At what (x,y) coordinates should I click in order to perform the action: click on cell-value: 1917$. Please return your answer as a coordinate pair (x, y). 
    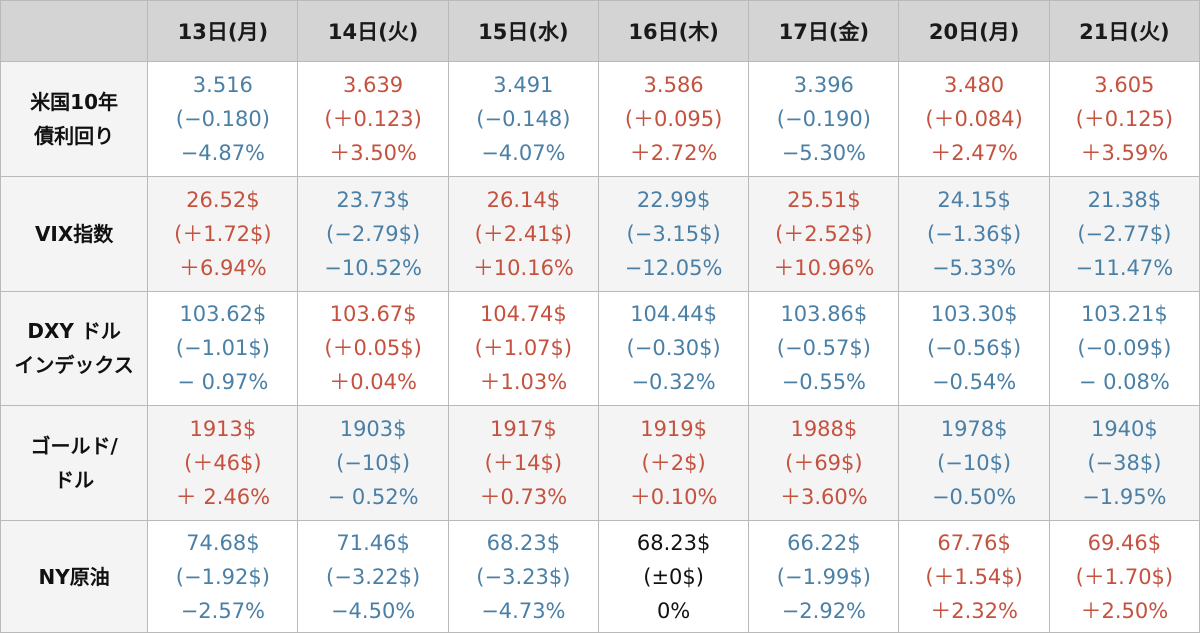
    Looking at the image, I should click on (523, 429).